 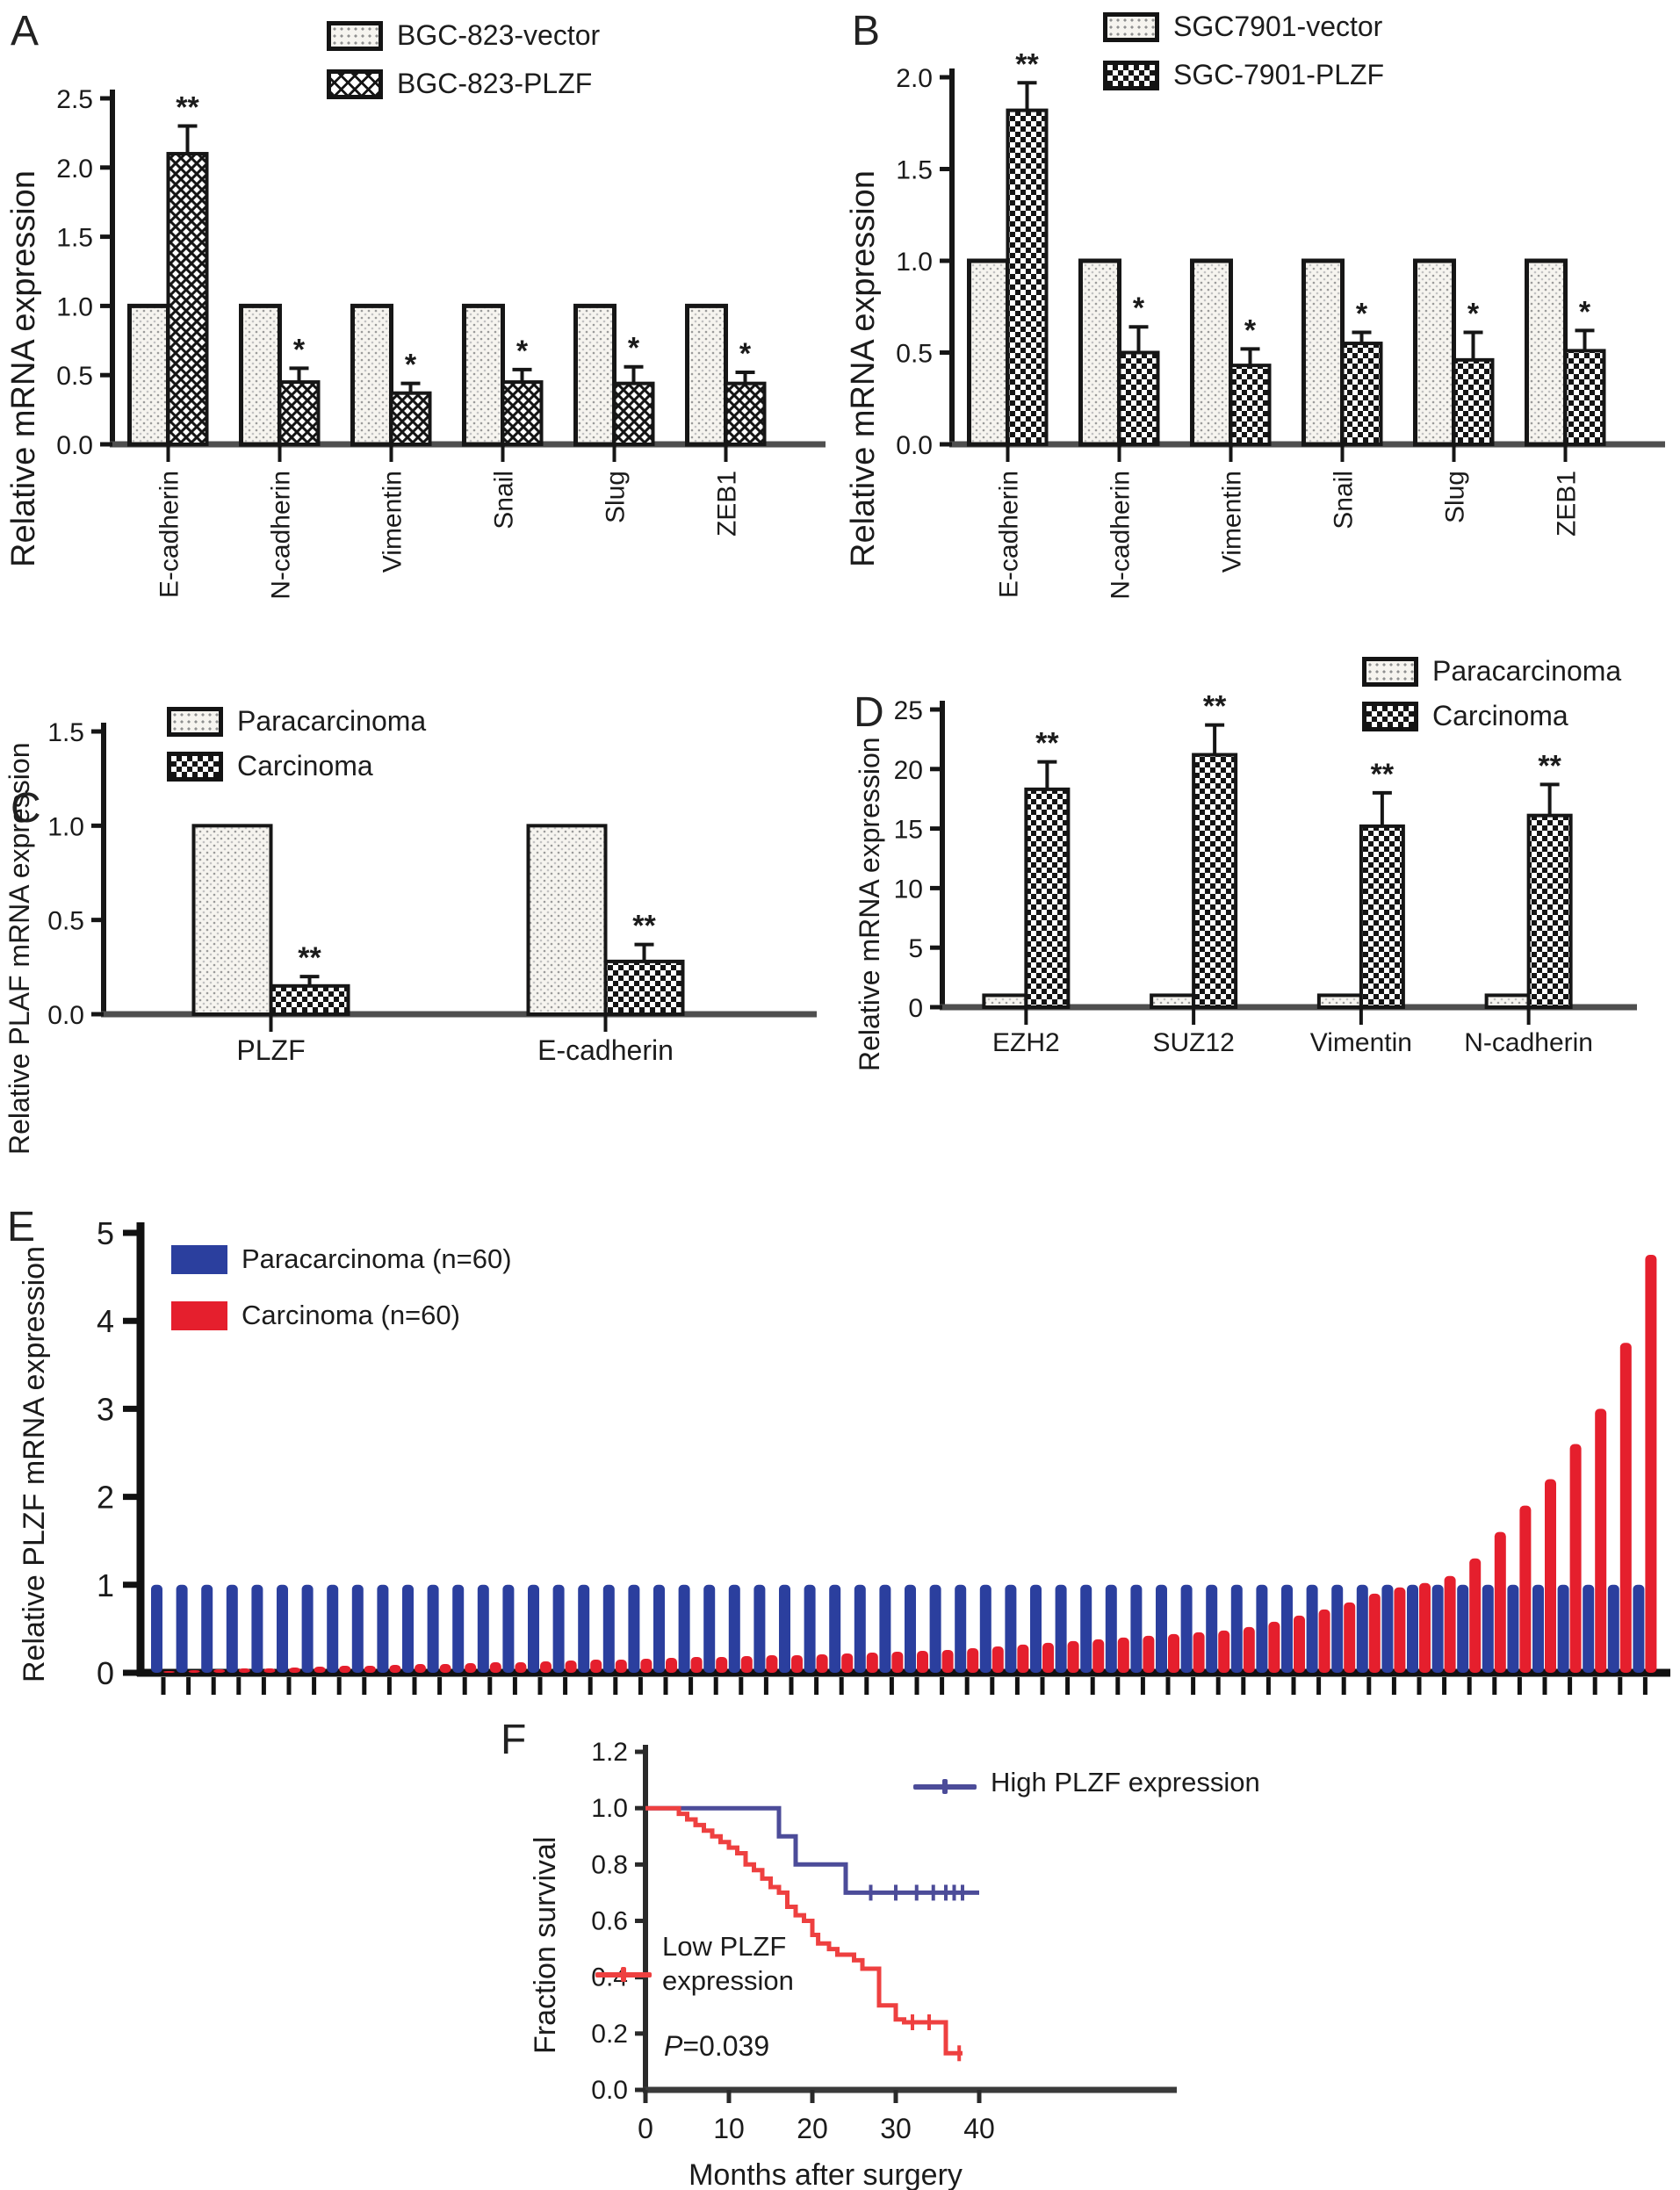 I want to click on panel-e-legend: Paracarcinoma (n=60) Carcinoma (n=60), so click(x=341, y=1287).